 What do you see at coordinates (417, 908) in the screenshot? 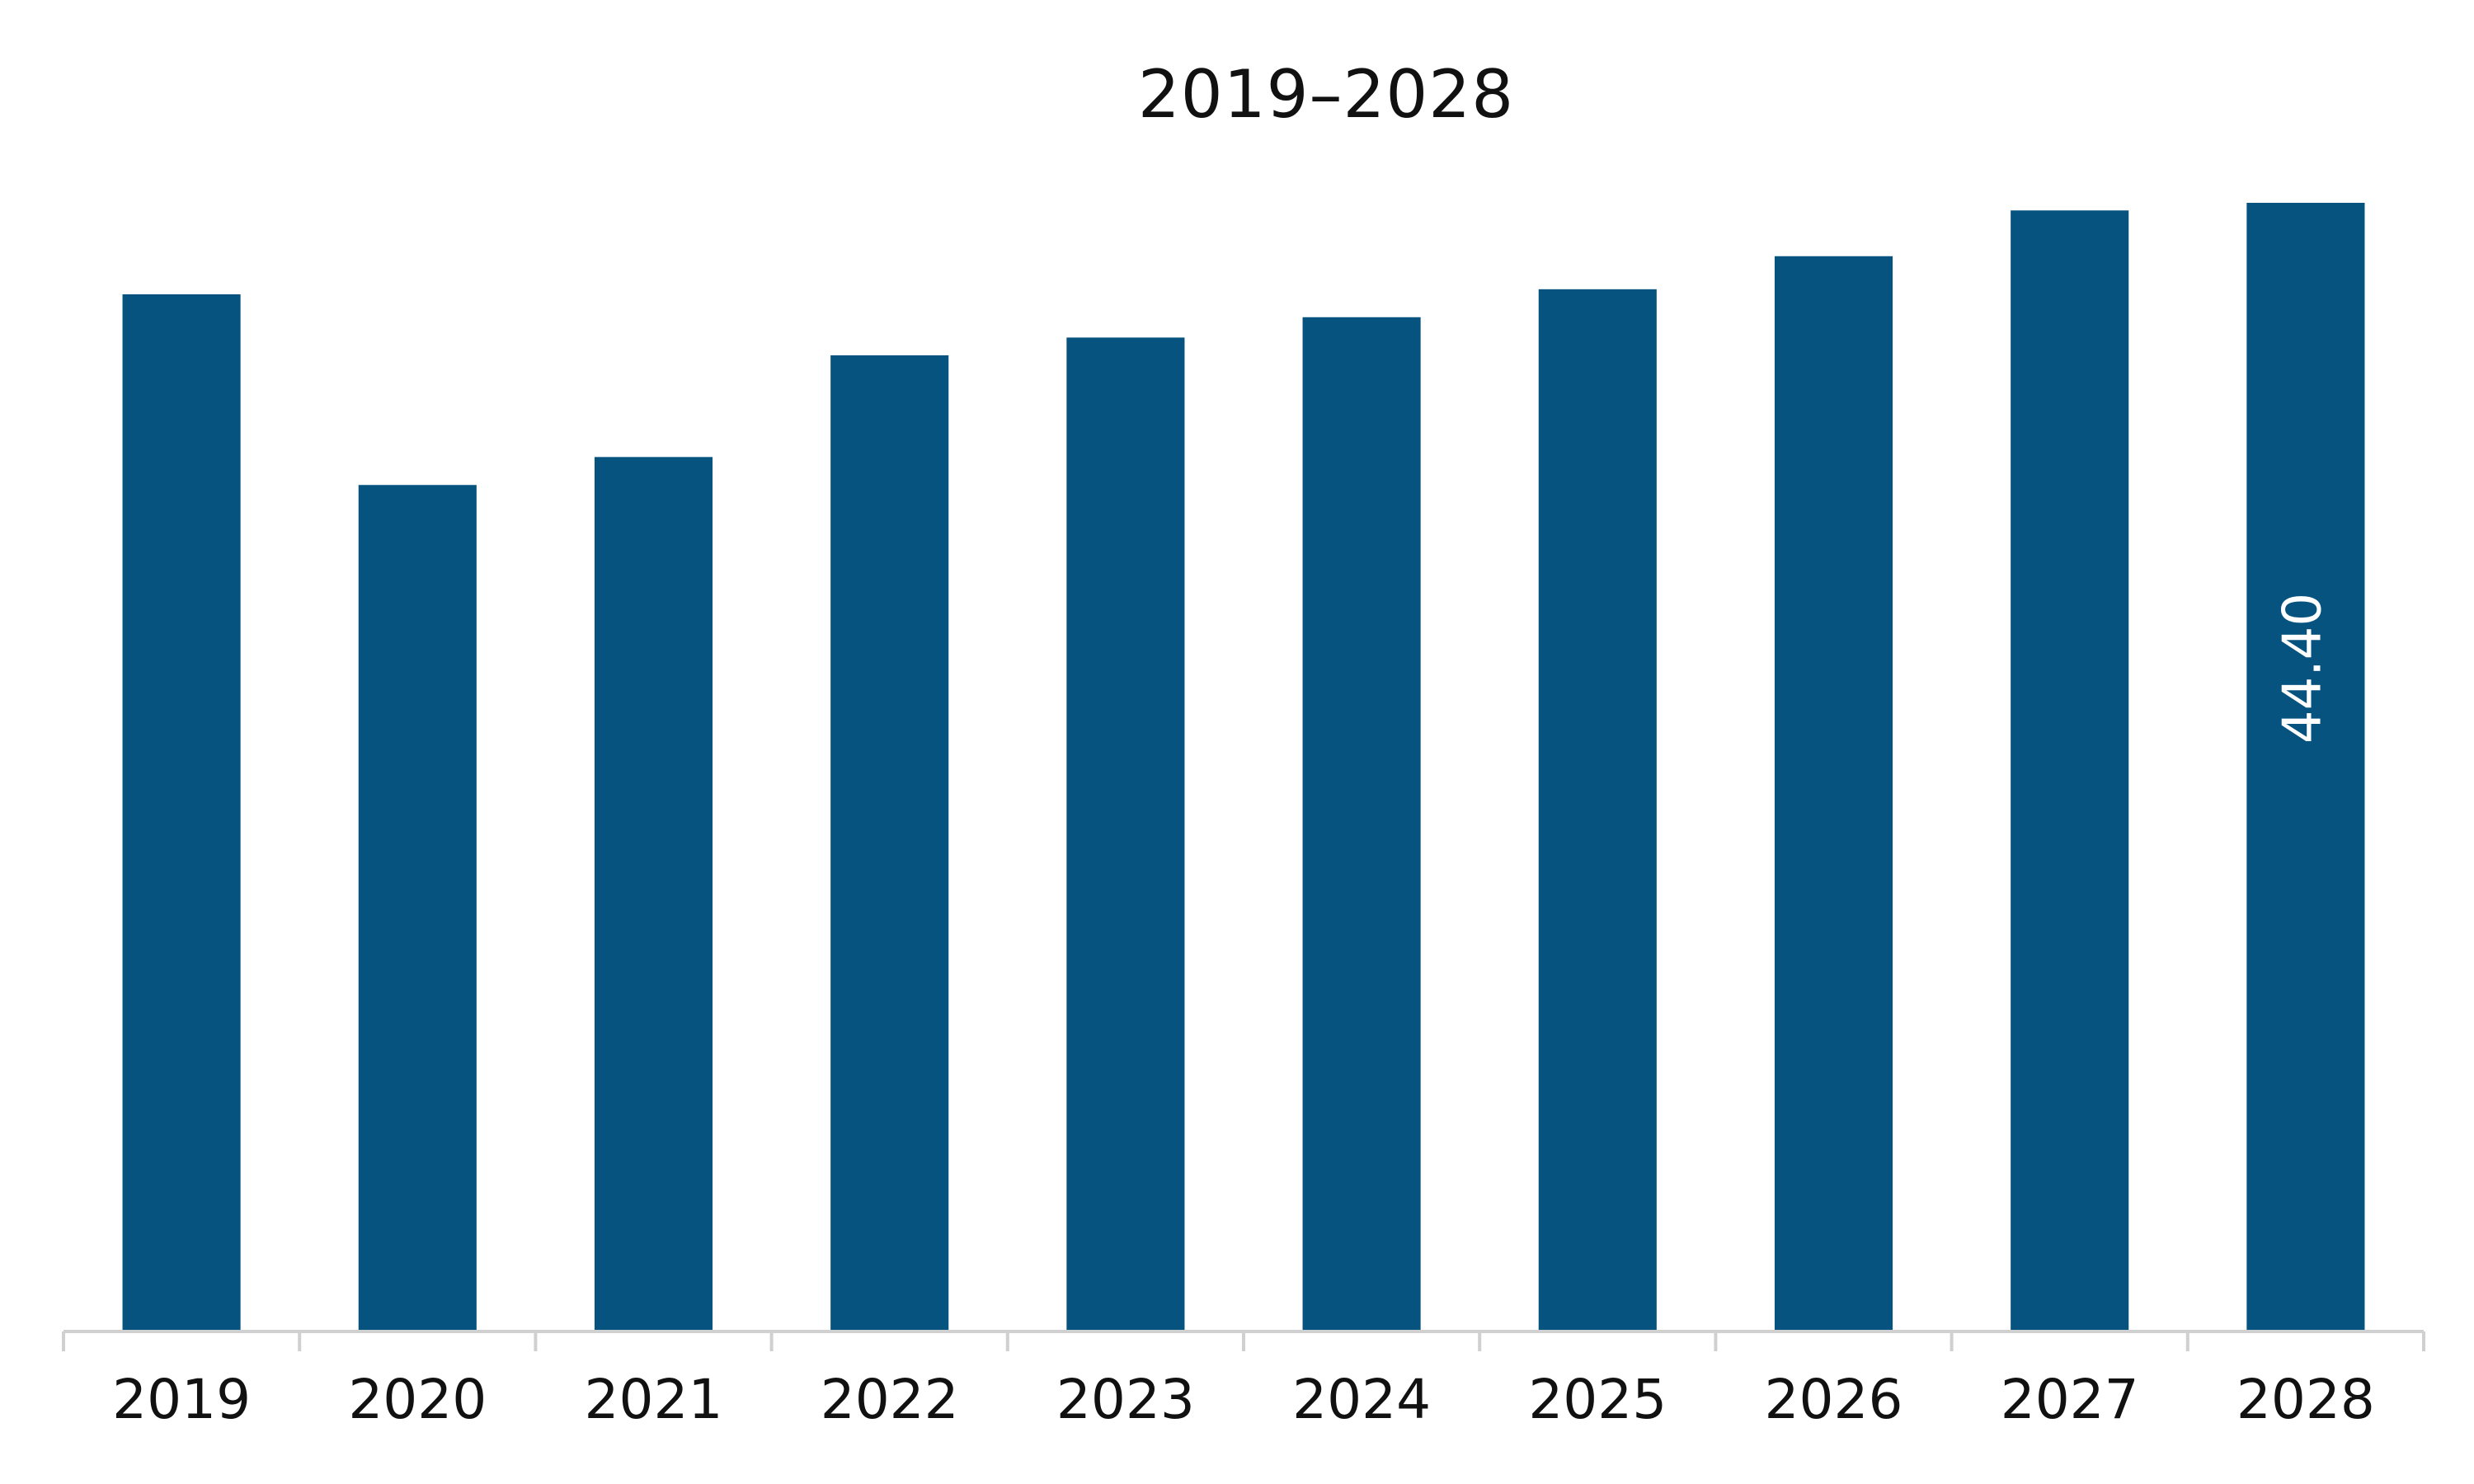
I see `bar-2020` at bounding box center [417, 908].